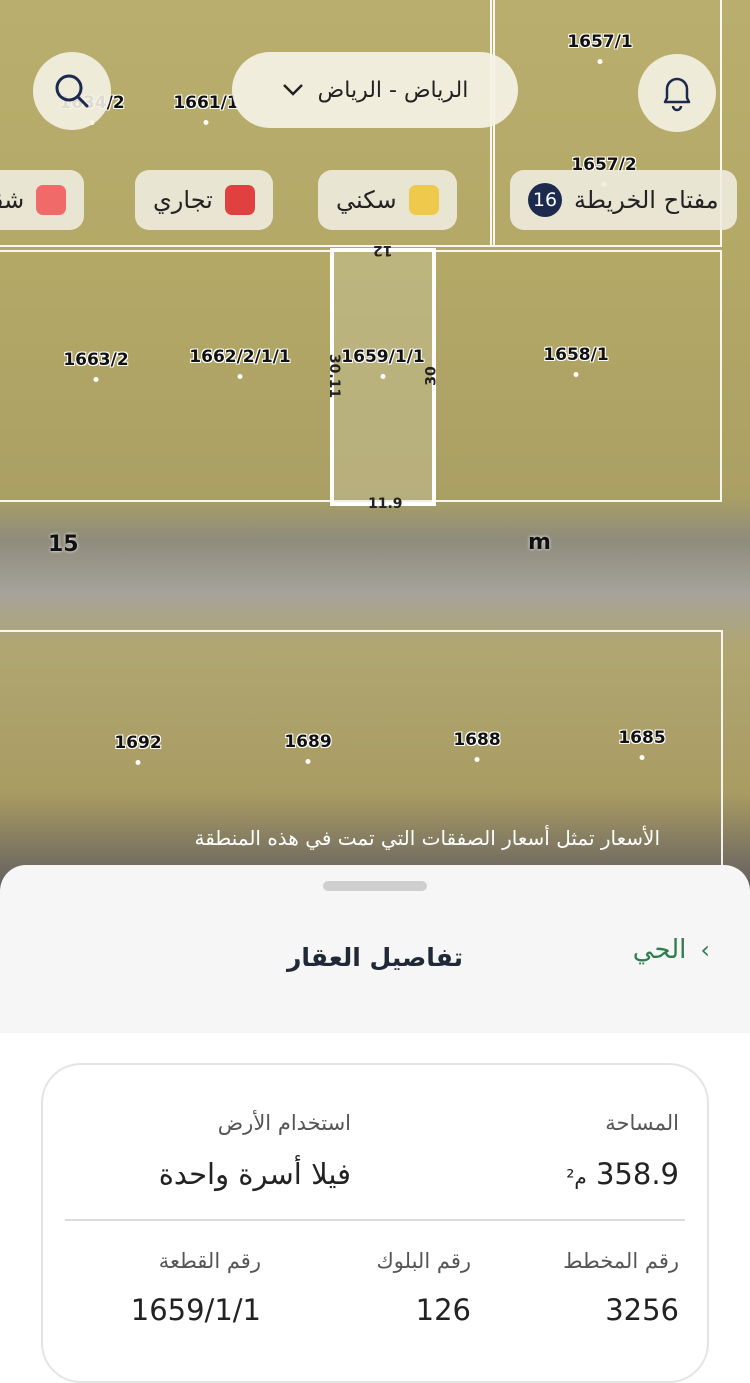 This screenshot has width=750, height=1383. I want to click on commercial-swatch, so click(239, 200).